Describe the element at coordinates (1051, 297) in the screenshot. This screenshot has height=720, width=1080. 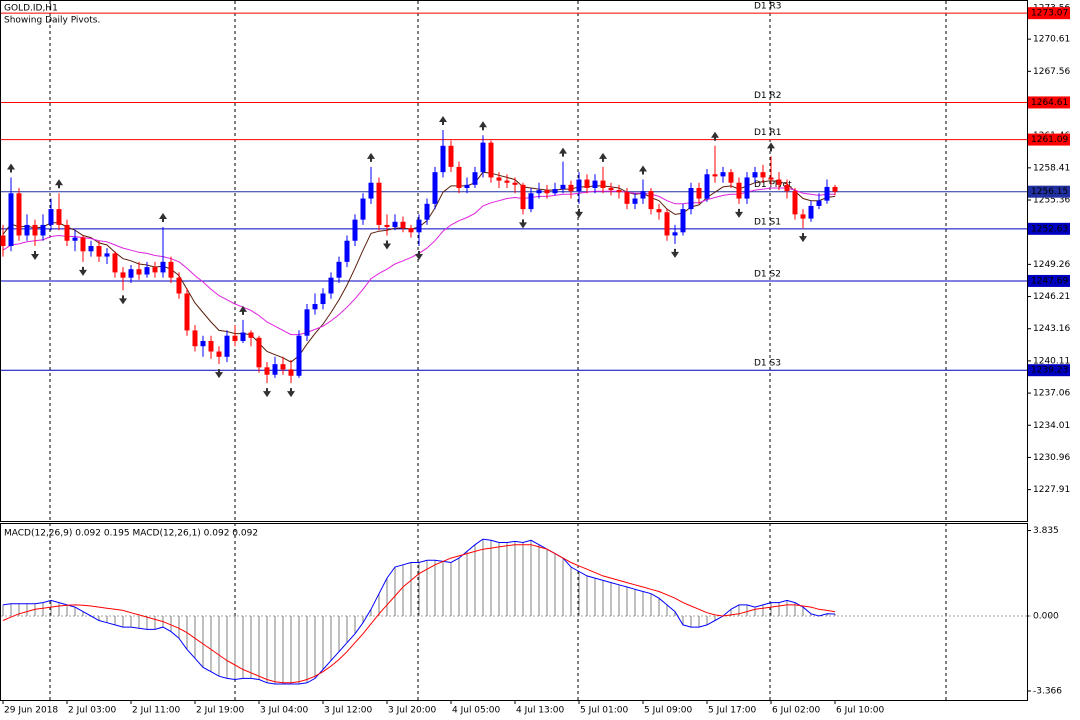
I see `y-tick-label: 1246.21` at that location.